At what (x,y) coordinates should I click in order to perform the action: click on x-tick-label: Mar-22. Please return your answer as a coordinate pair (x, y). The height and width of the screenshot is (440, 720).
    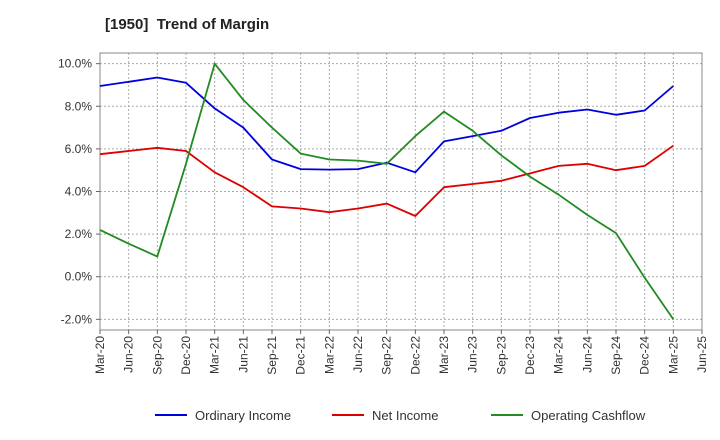
    Looking at the image, I should click on (329, 355).